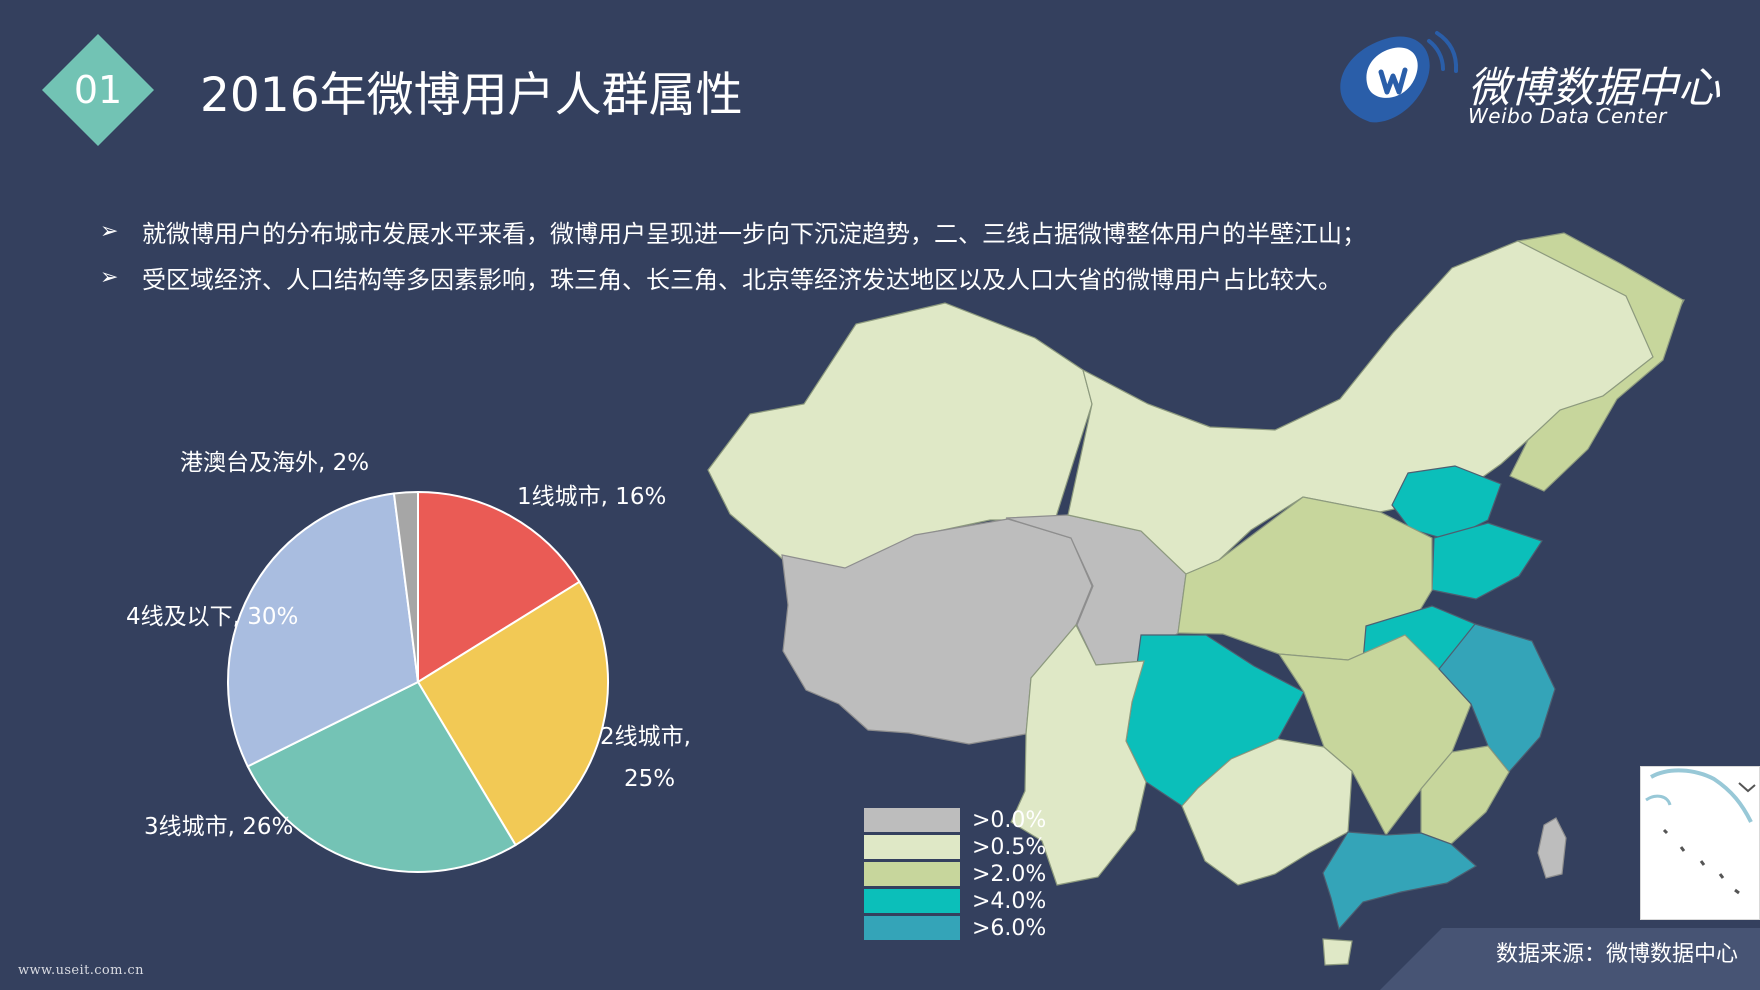  What do you see at coordinates (218, 827) in the screenshot?
I see `pie-label: 3线城市, 26%` at bounding box center [218, 827].